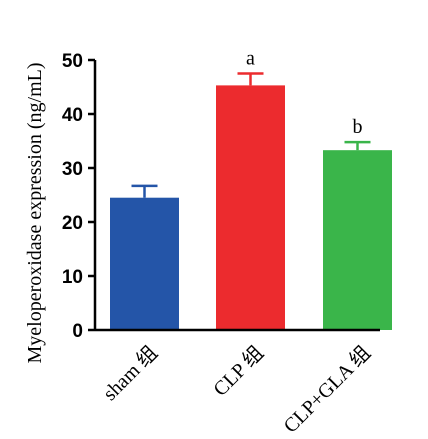  What do you see at coordinates (78, 196) in the screenshot?
I see `y-ticks-layer: 0 10 20 30 40 50` at bounding box center [78, 196].